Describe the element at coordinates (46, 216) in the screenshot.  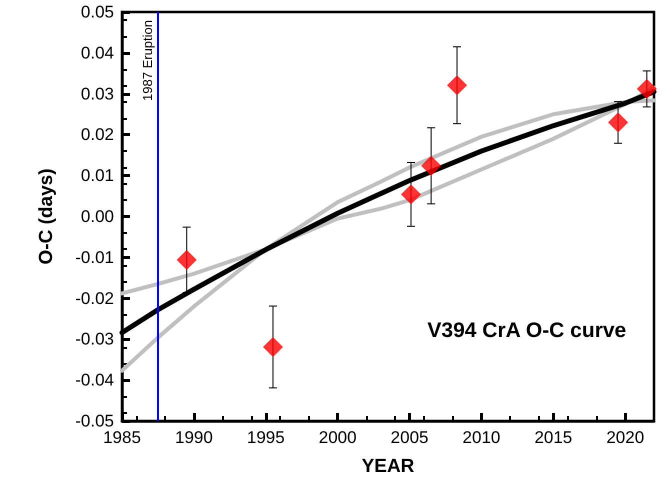
I see `y-axis-title: O-C (days)` at that location.